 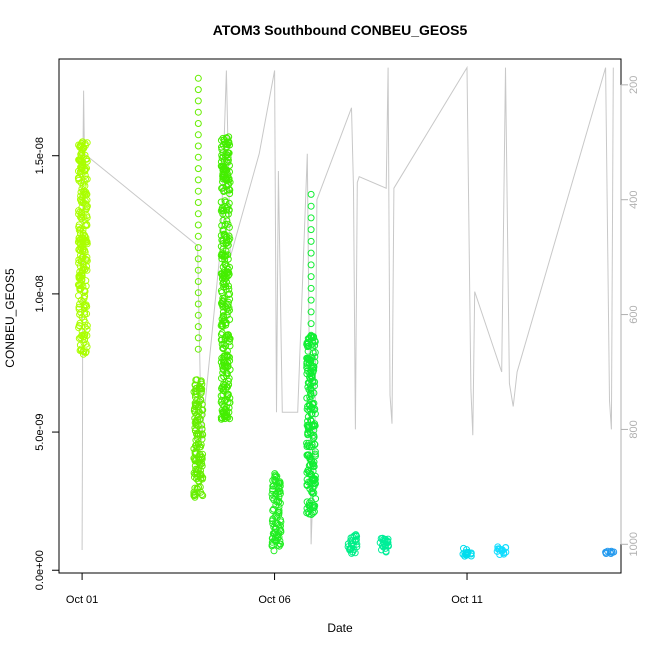 What do you see at coordinates (634, 85) in the screenshot?
I see `y2-tick-label: 200` at bounding box center [634, 85].